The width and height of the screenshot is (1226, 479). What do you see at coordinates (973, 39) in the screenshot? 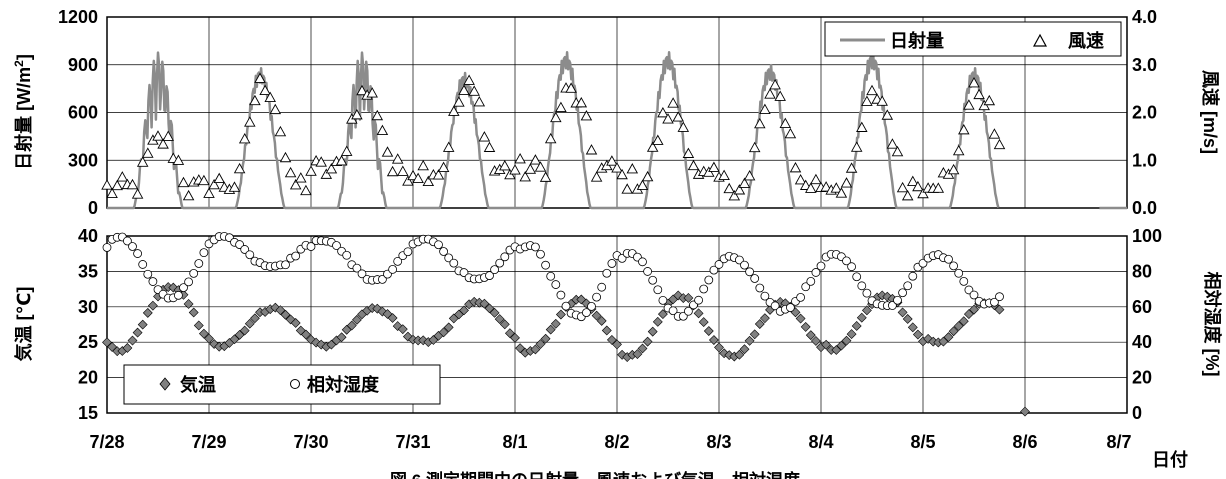
I see `top-legend: 日射量 風速` at bounding box center [973, 39].